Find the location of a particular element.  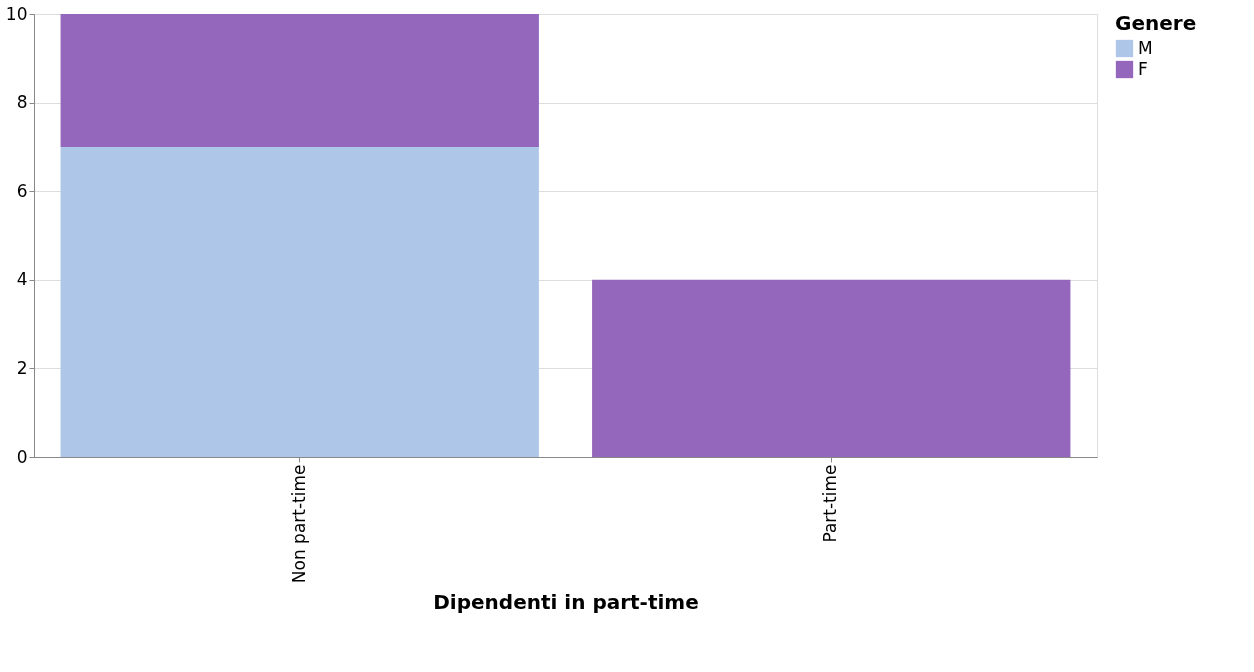

legend-title: Genere is located at coordinates (1156, 23).